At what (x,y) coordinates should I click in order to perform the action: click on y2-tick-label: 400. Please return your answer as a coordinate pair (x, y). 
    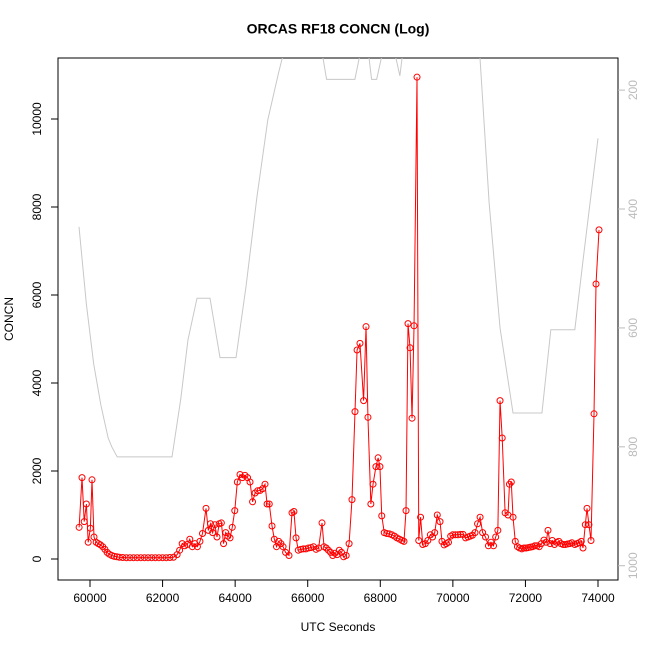
    Looking at the image, I should click on (633, 209).